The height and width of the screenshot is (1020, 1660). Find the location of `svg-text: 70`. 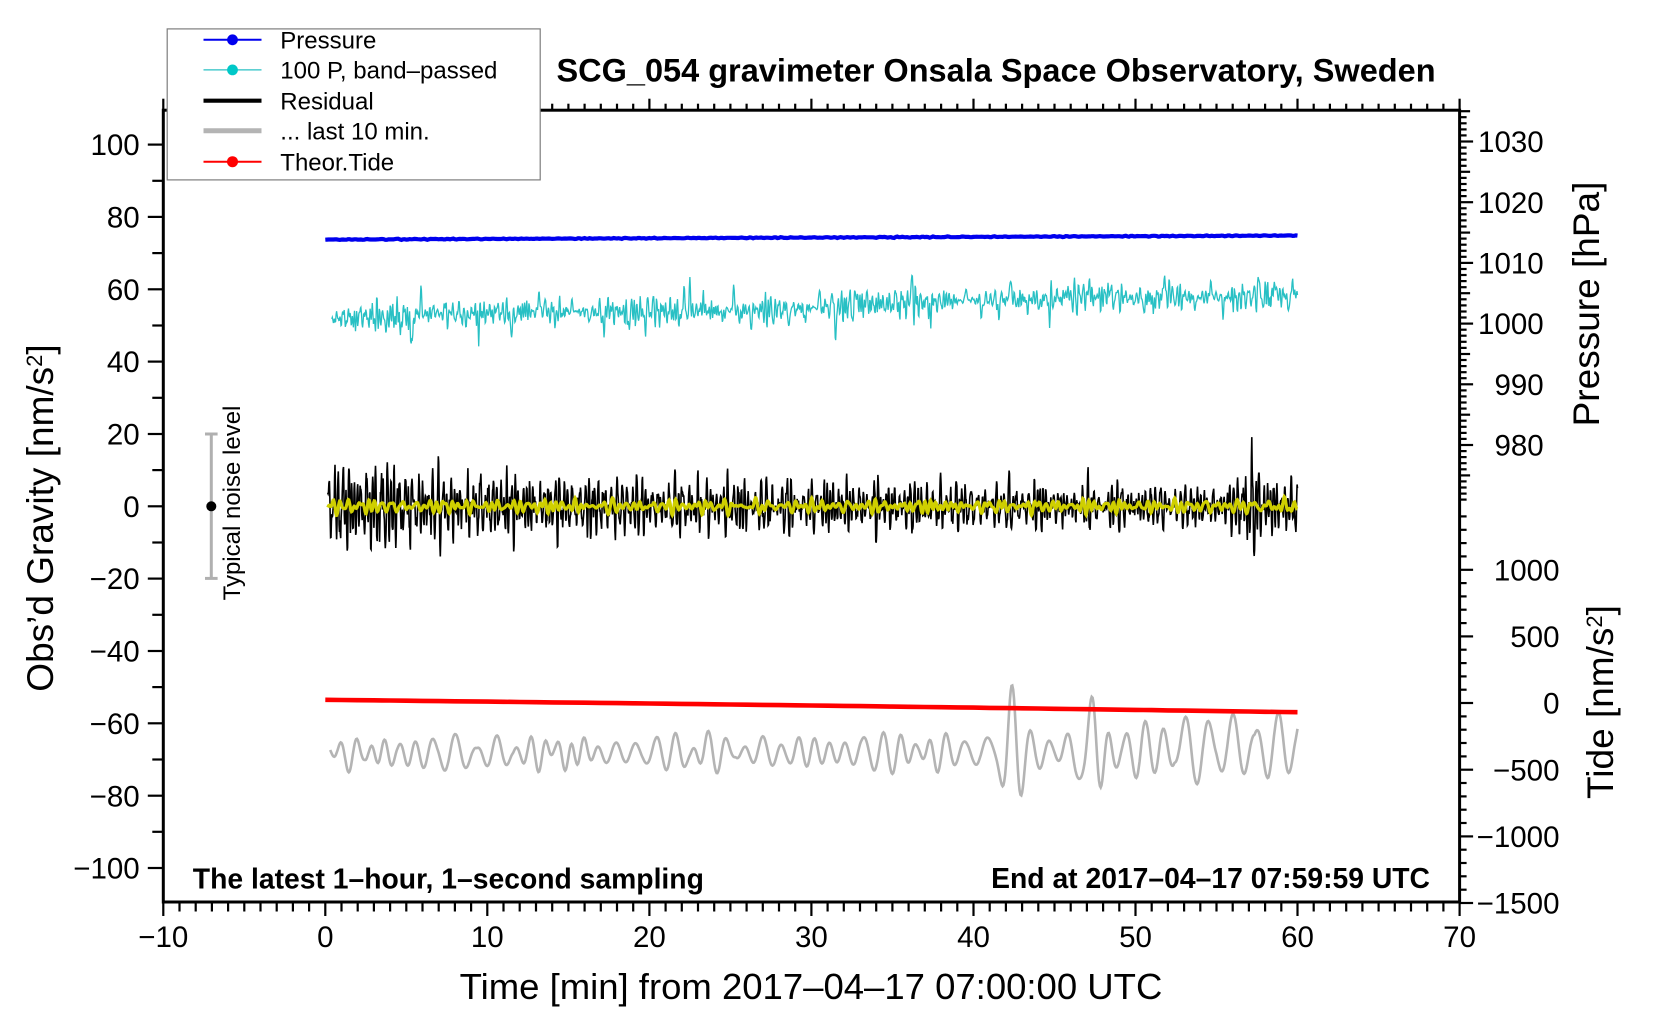

svg-text: 70 is located at coordinates (1459, 937).